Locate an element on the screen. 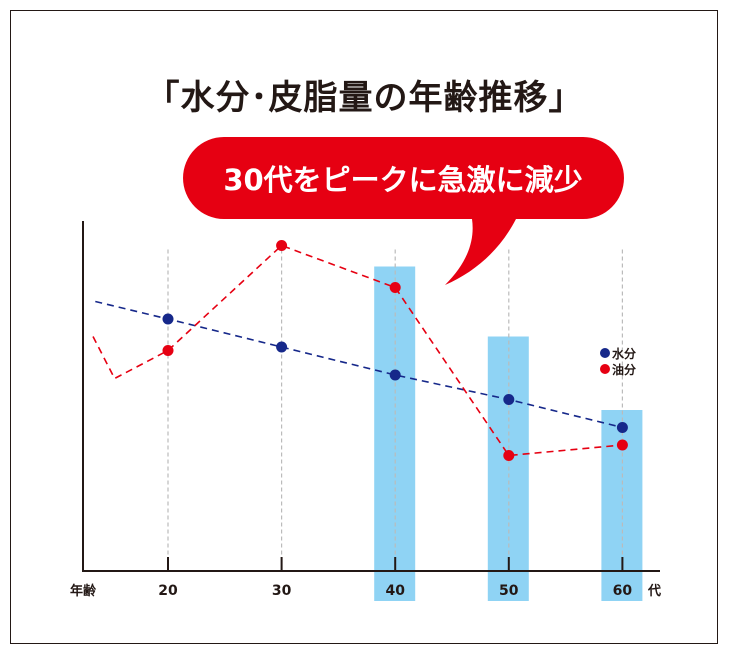  x-tick-label: 40 is located at coordinates (395, 591).